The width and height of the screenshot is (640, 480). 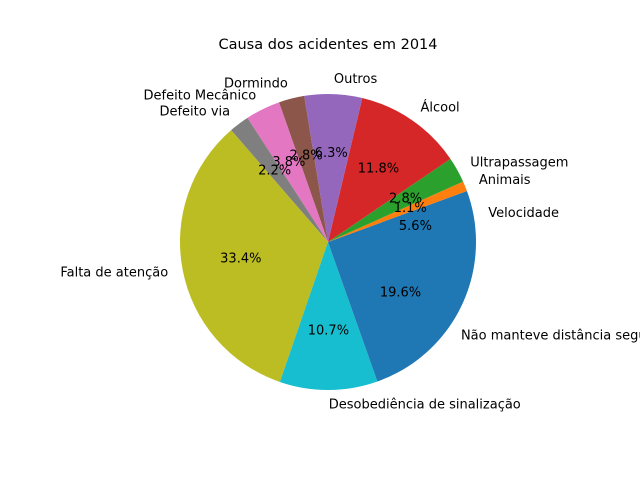 I want to click on slice-label-defeito-mecanico: Defeito Mecânico, so click(x=200, y=95).